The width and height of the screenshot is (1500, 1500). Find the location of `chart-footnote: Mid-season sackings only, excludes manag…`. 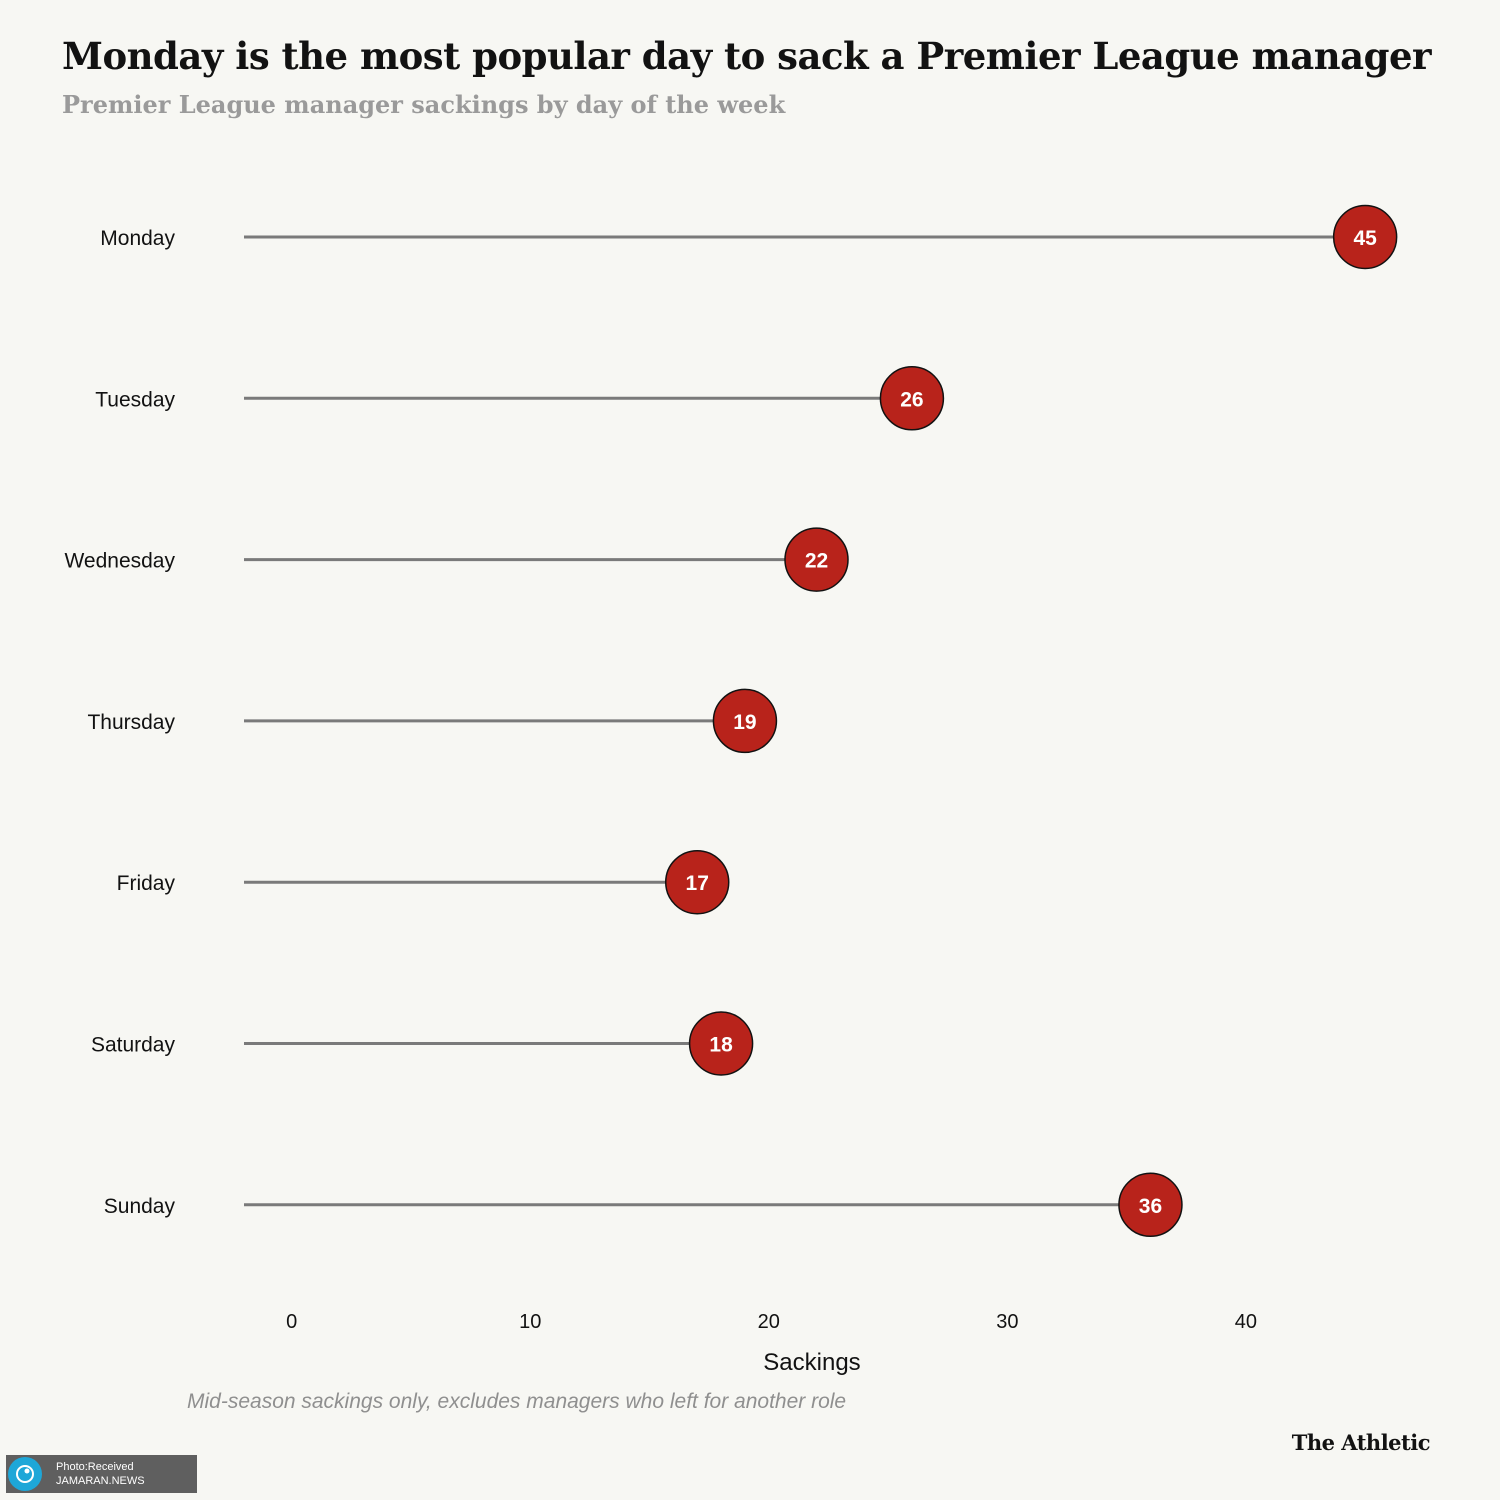

chart-footnote: Mid-season sackings only, excludes manag… is located at coordinates (517, 1401).